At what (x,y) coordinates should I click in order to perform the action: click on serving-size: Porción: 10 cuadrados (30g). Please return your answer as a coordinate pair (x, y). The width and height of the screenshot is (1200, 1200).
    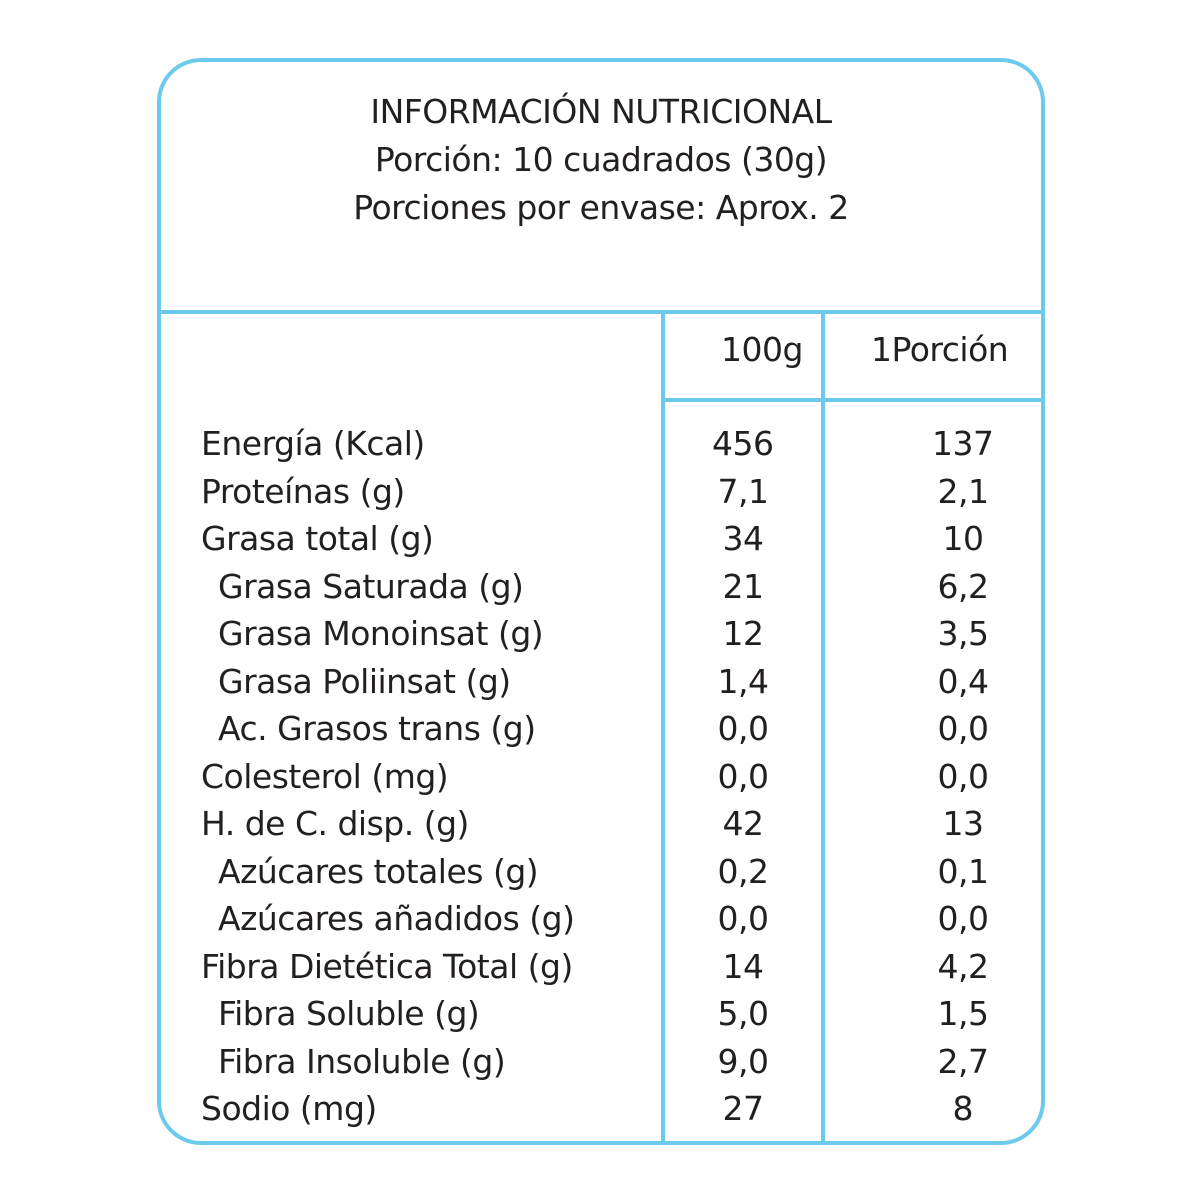
    Looking at the image, I should click on (601, 159).